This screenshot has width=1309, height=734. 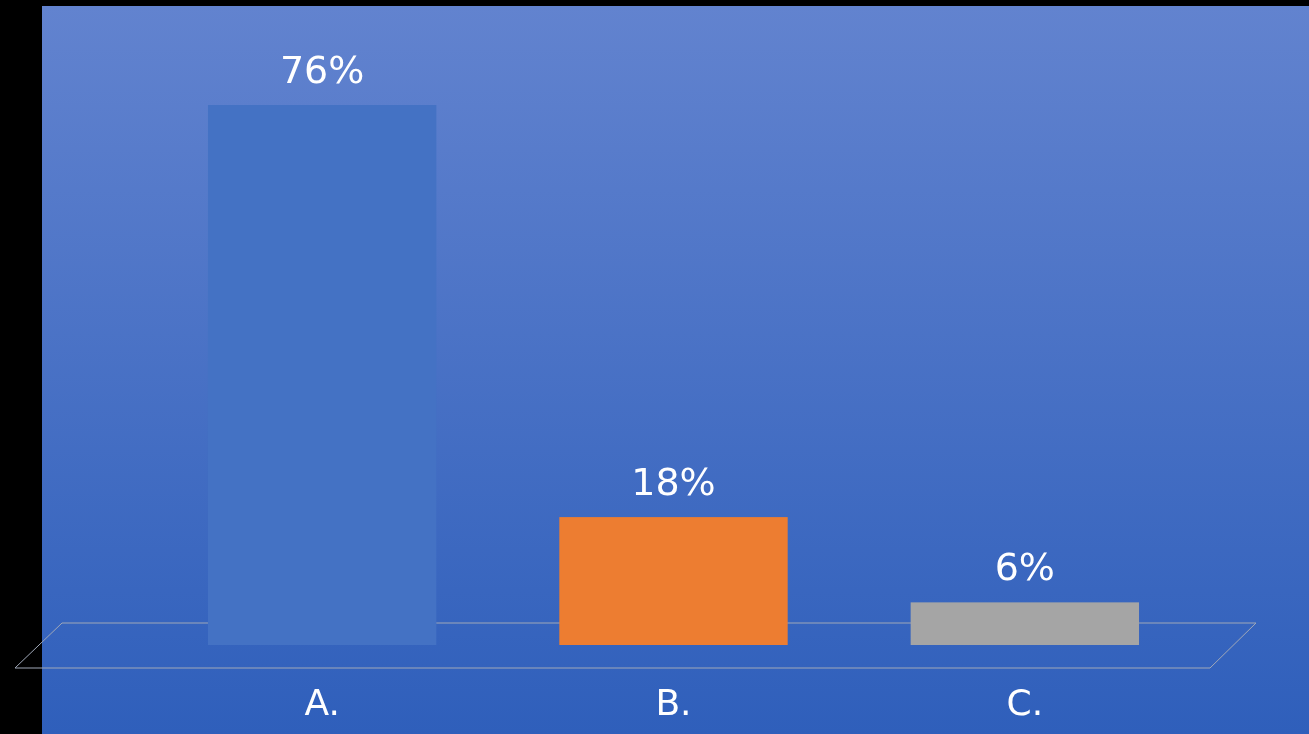 What do you see at coordinates (322, 70) in the screenshot?
I see `data-label: 76%` at bounding box center [322, 70].